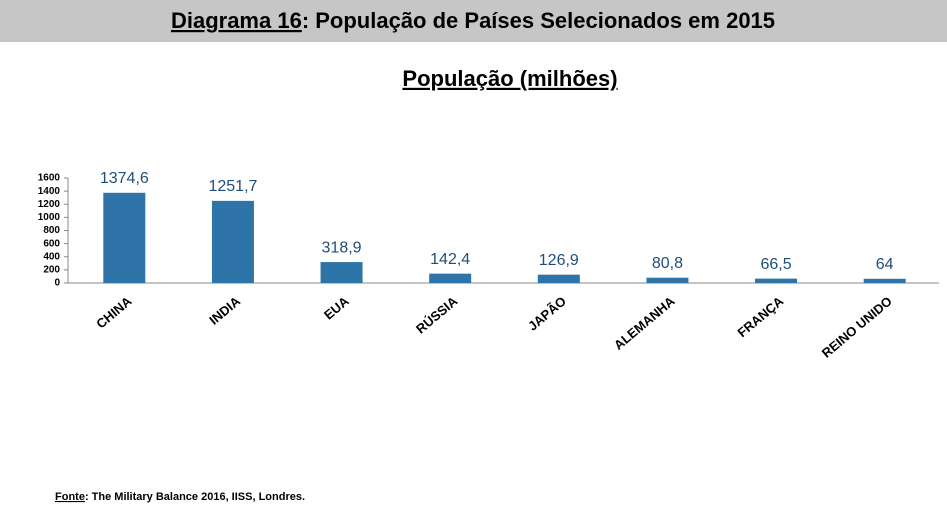 The image size is (947, 532). What do you see at coordinates (775, 264) in the screenshot?
I see `data-label: 66,5` at bounding box center [775, 264].